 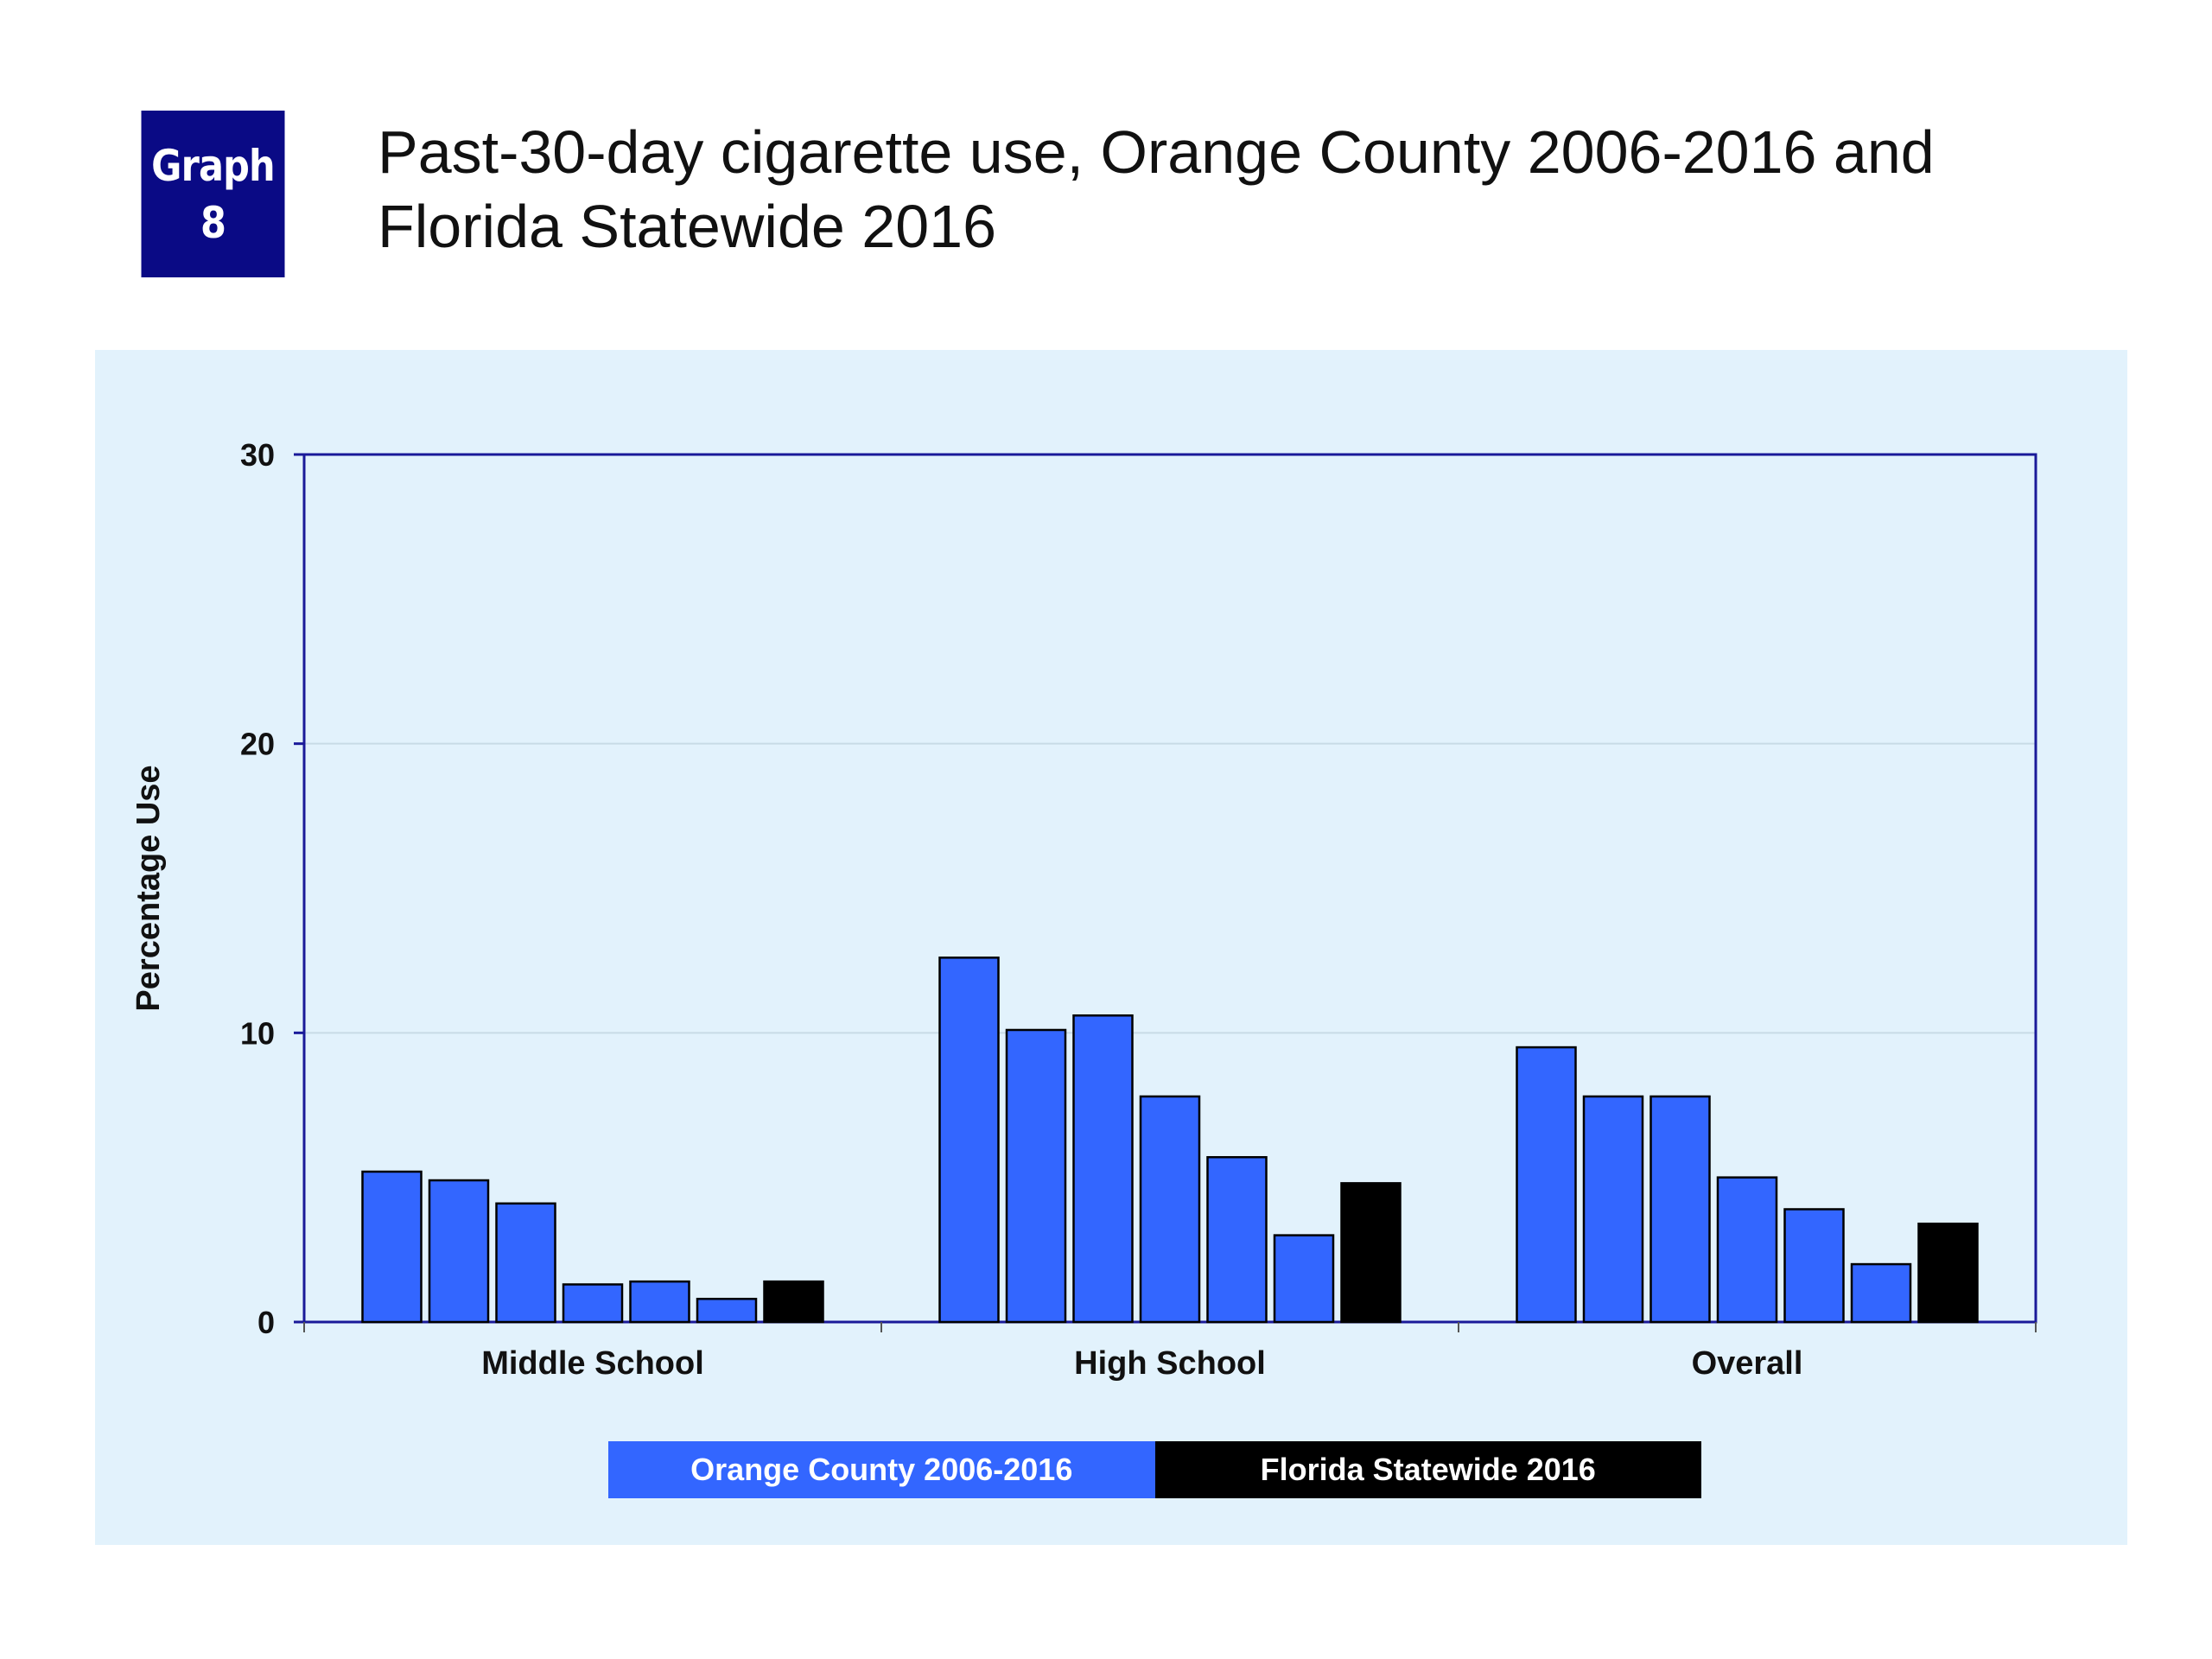 I want to click on x-category-label: High School, so click(x=1170, y=1363).